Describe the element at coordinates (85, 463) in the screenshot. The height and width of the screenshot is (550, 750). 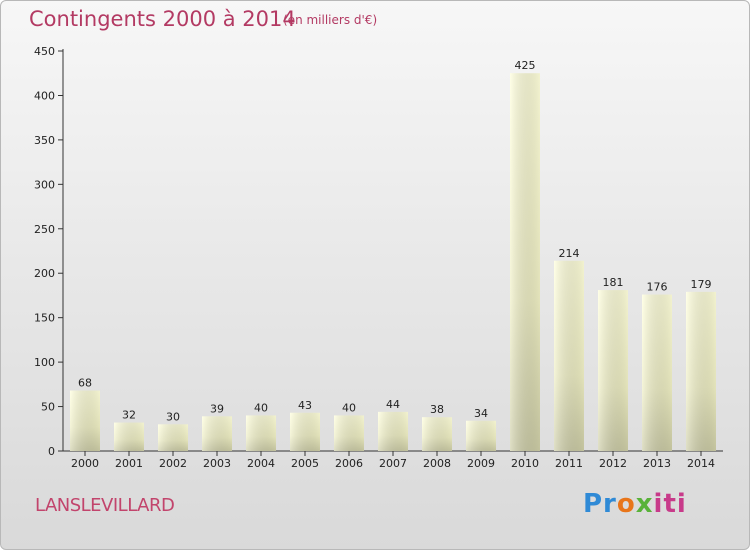
I see `x-tick-label: 2000` at that location.